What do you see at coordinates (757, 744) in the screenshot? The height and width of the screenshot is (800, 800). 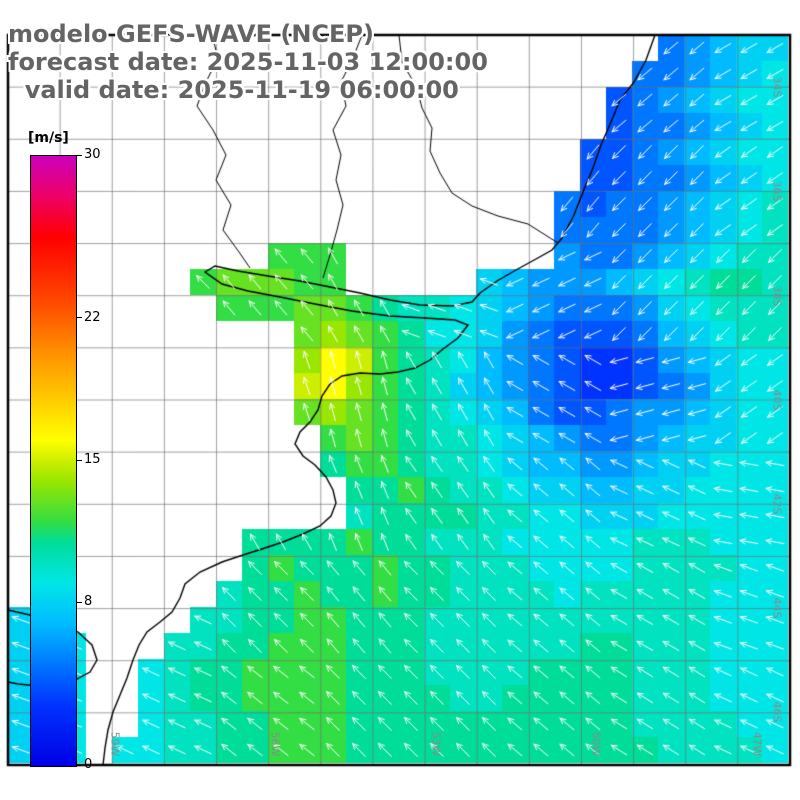 I see `lon-label: 47W` at bounding box center [757, 744].